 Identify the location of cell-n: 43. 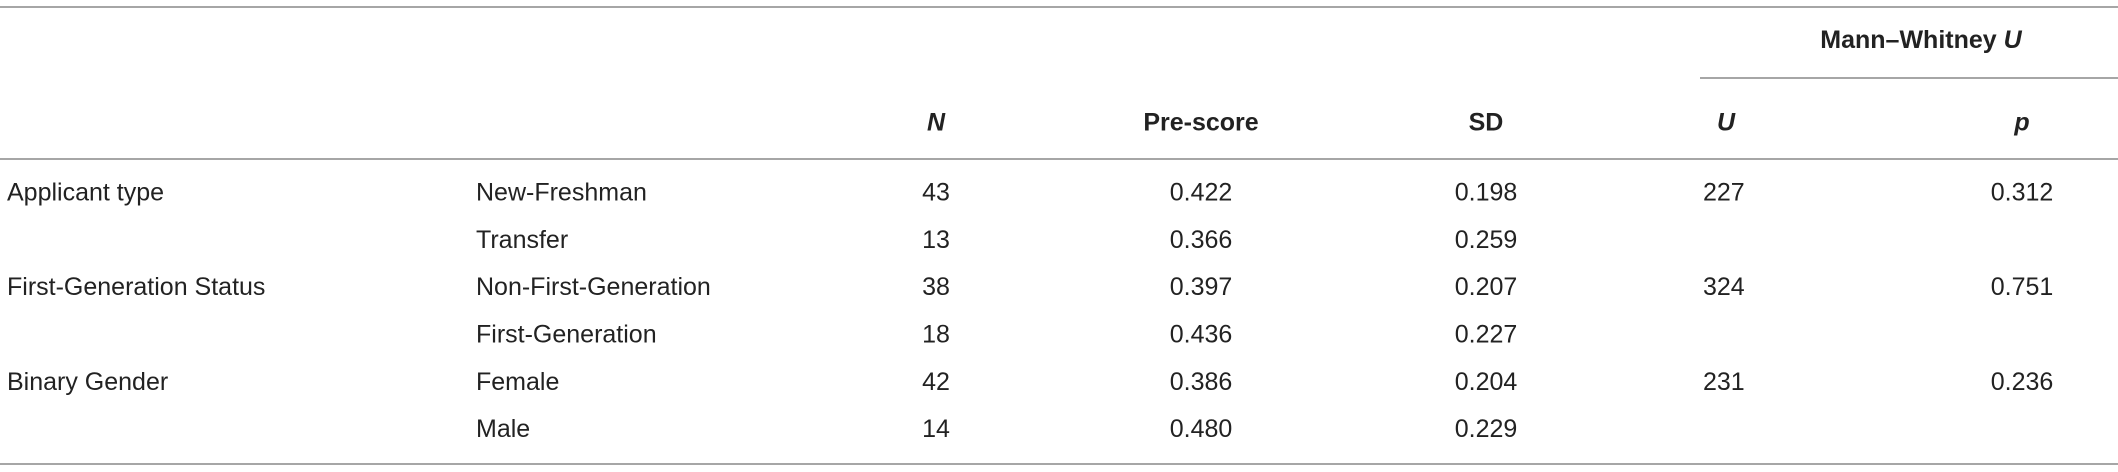
(936, 193).